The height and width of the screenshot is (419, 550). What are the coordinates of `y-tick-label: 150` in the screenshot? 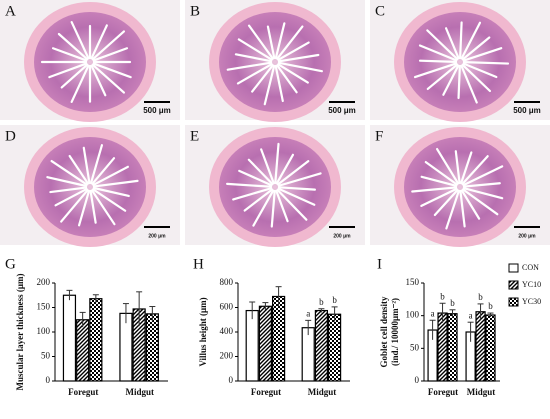 It's located at (44, 307).